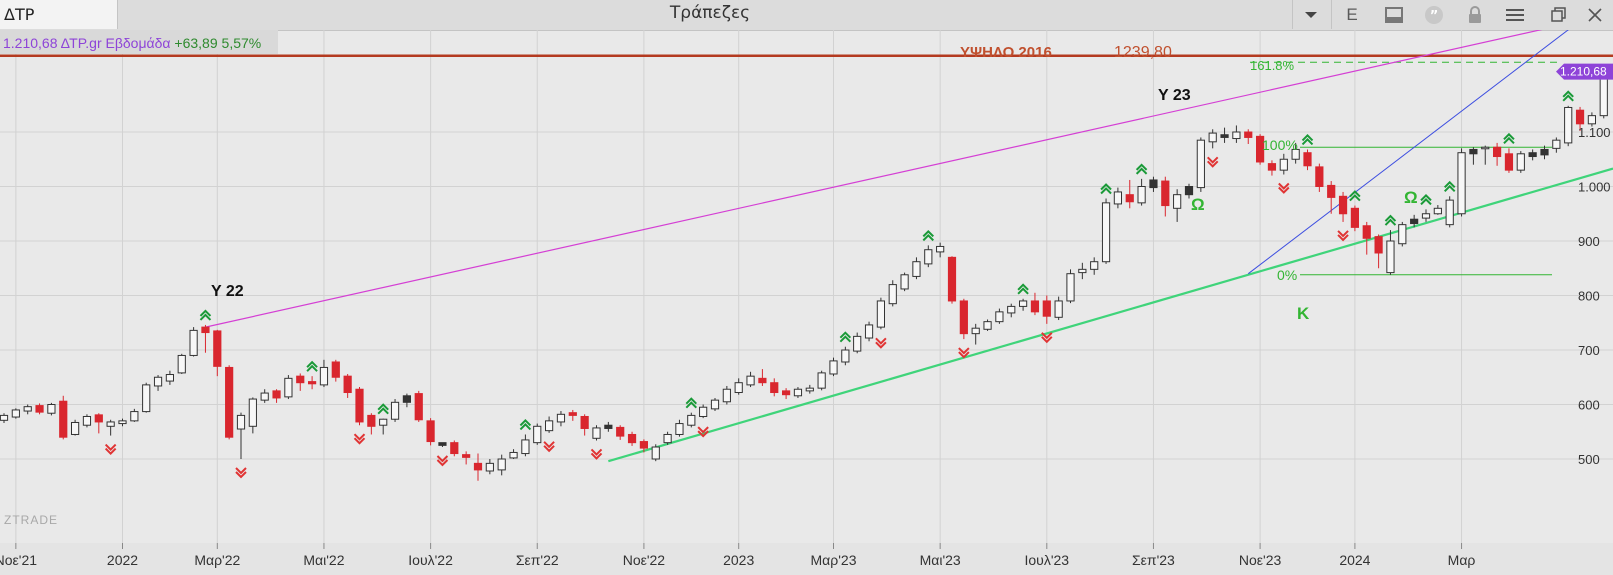 The height and width of the screenshot is (575, 1613). I want to click on quote-icon: ”, so click(1434, 14).